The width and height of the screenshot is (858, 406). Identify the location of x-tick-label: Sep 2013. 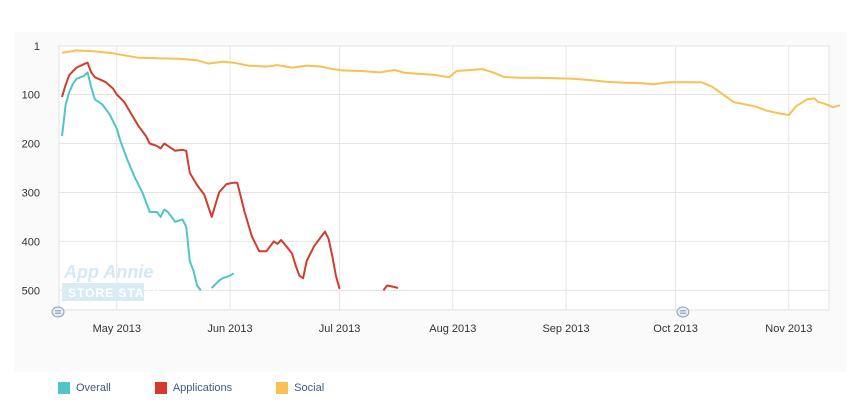
(565, 329).